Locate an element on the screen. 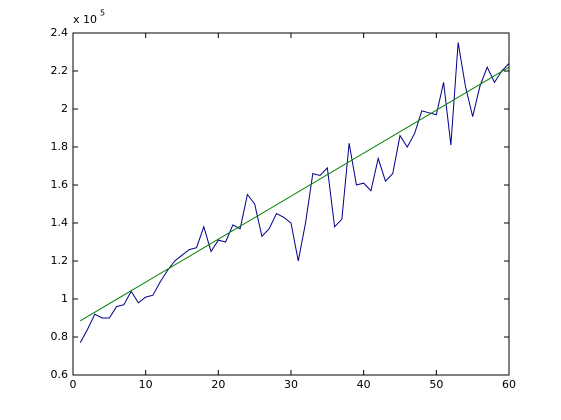 Image resolution: width=561 pixels, height=420 pixels. y-tick-label: 1.8 is located at coordinates (60, 146).